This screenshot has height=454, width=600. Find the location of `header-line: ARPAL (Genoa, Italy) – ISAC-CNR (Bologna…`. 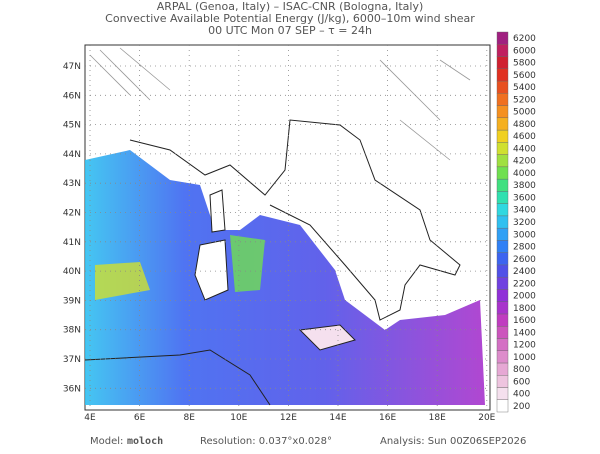

header-line: ARPAL (Genoa, Italy) – ISAC-CNR (Bologna… is located at coordinates (290, 6).